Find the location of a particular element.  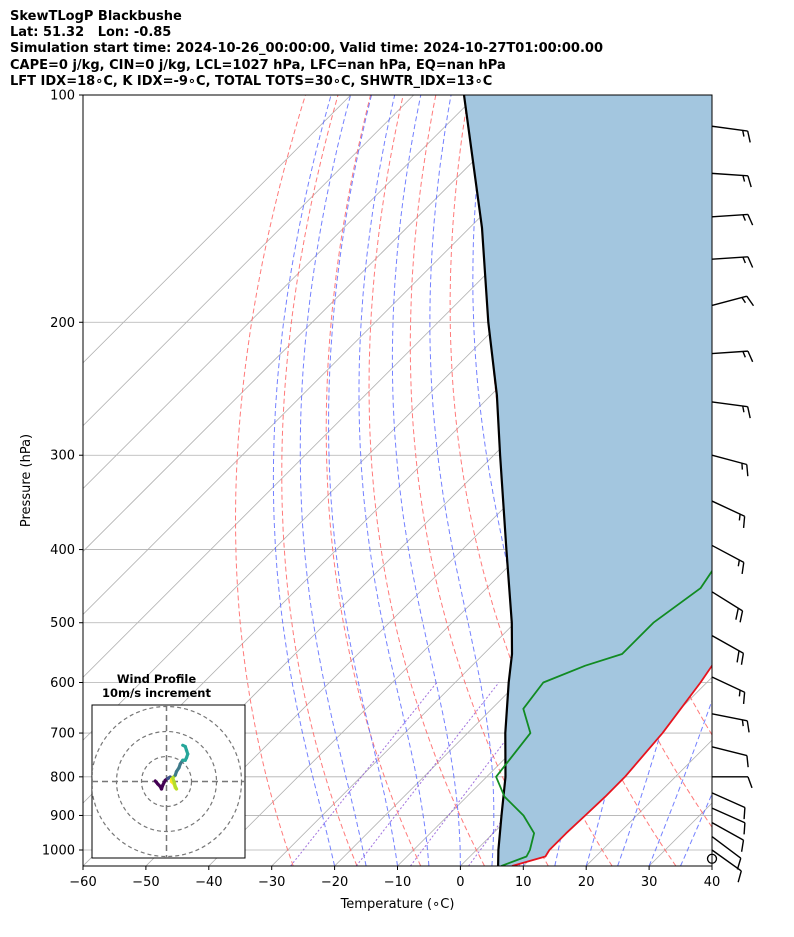

x-tick-label: 10 is located at coordinates (523, 882).